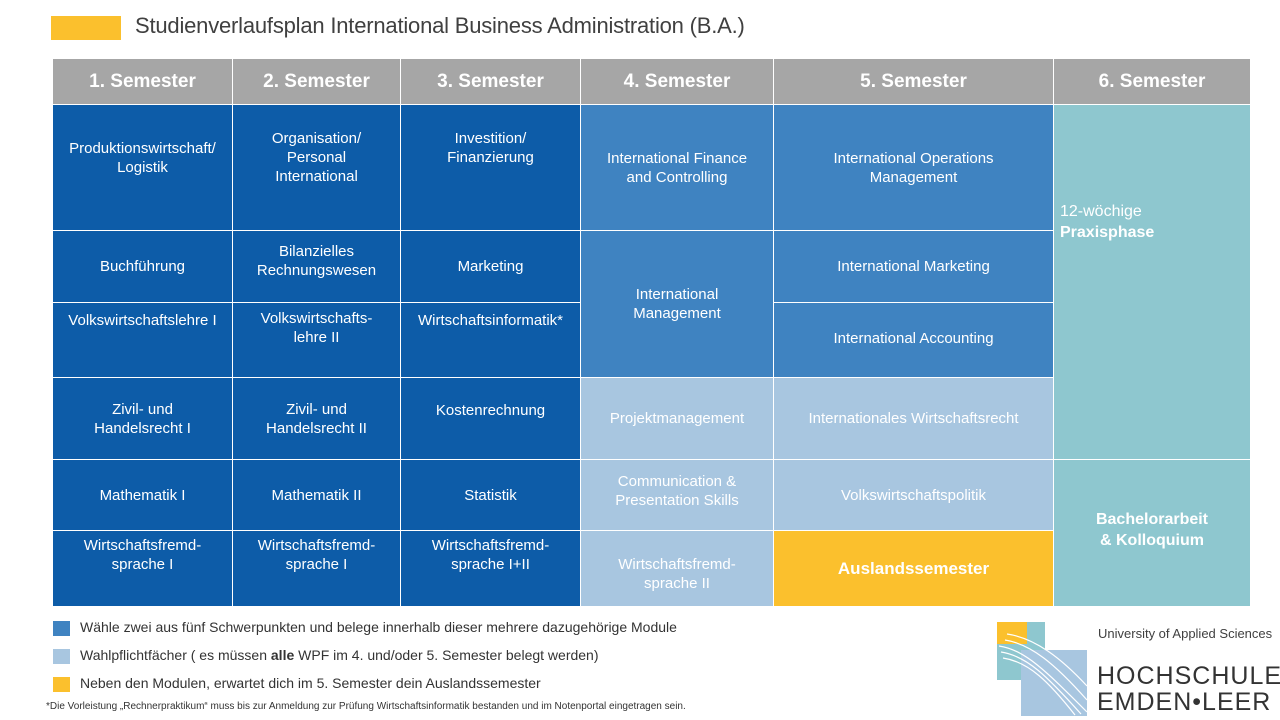 Image resolution: width=1280 pixels, height=720 pixels. What do you see at coordinates (677, 495) in the screenshot?
I see `module-communication-skills: Communication & Presentation Skills` at bounding box center [677, 495].